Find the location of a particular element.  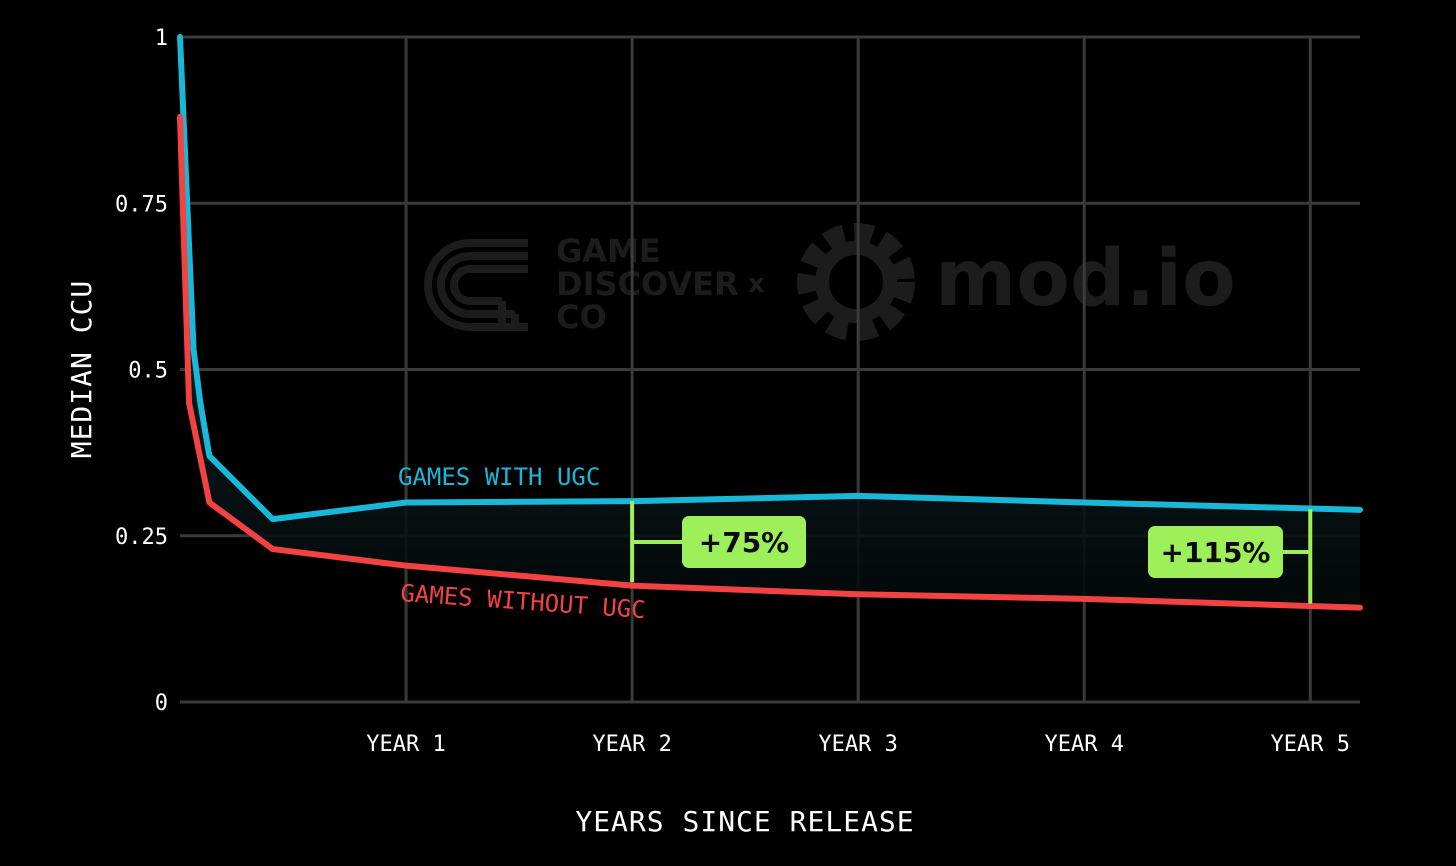

callout-label: +115% is located at coordinates (1216, 552).